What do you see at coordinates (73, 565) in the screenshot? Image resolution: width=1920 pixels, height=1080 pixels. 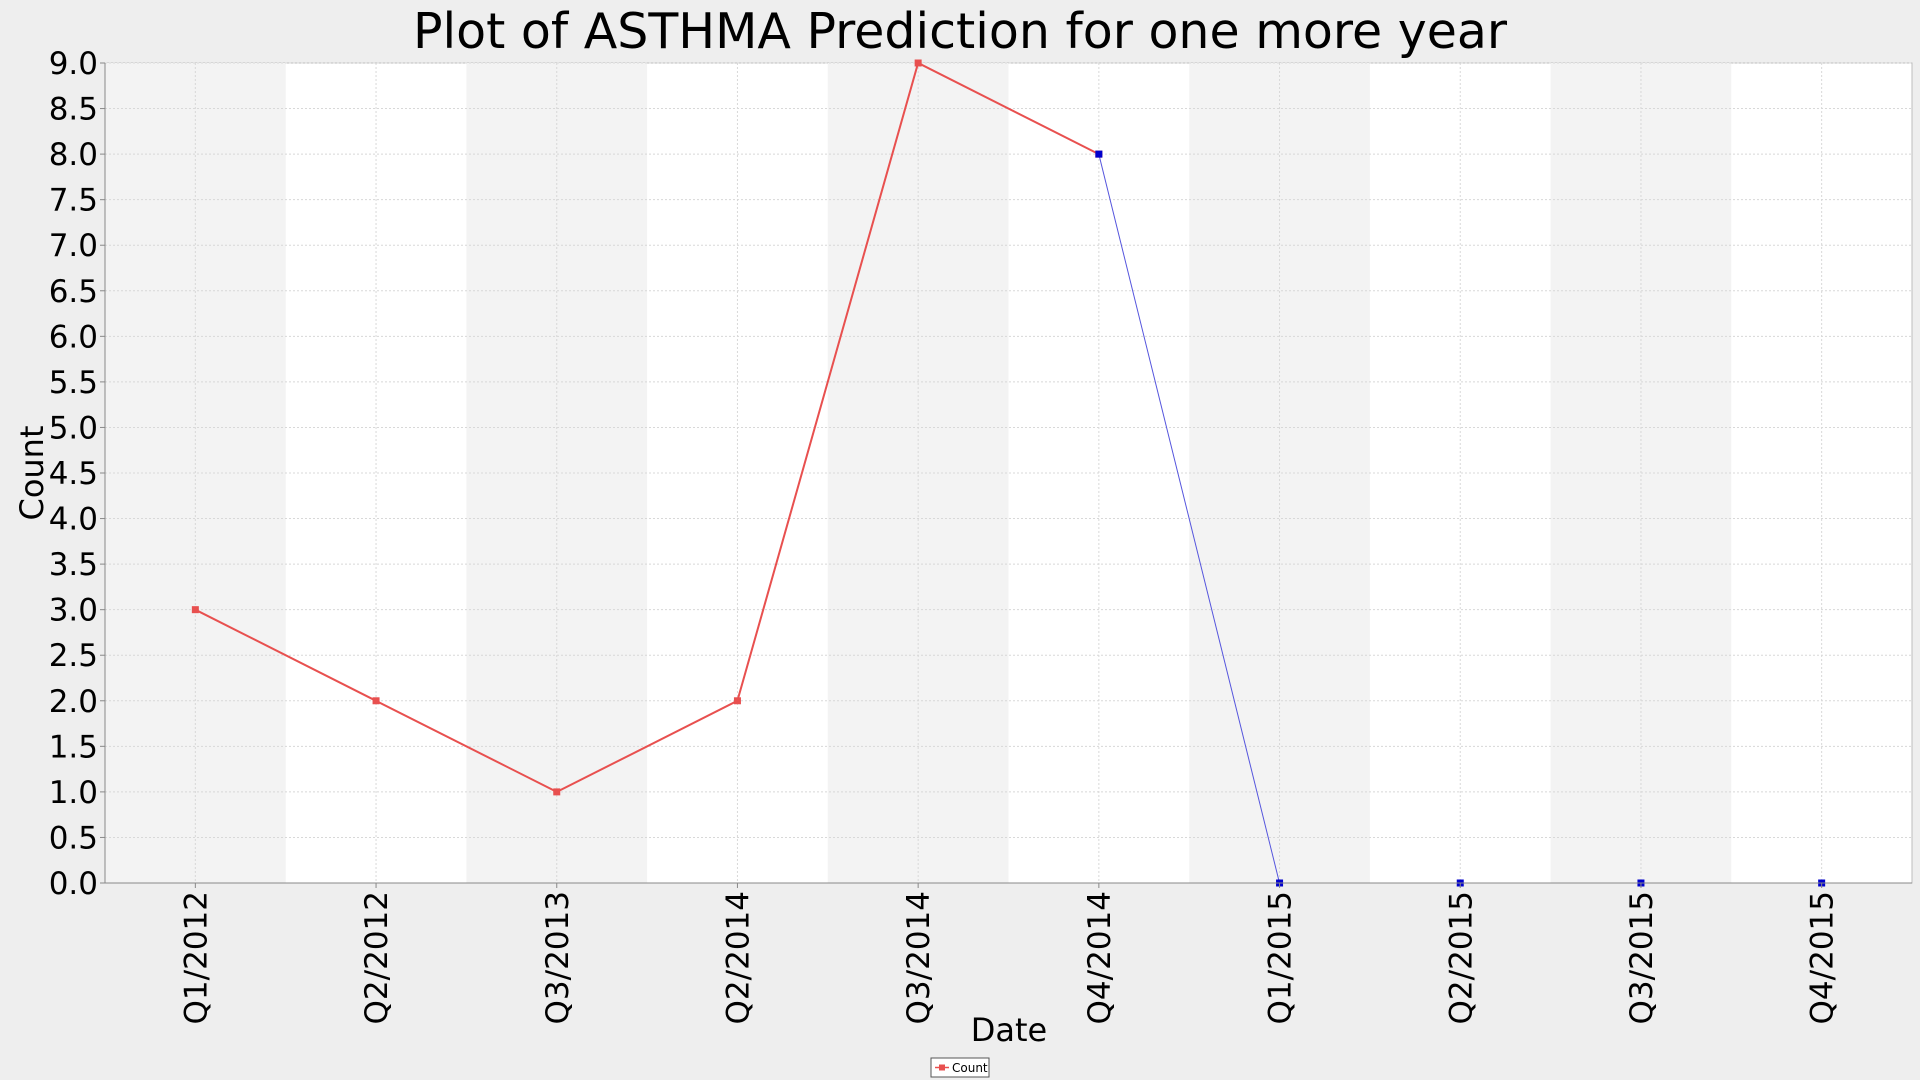 I see `y-tick-label: 3.5` at bounding box center [73, 565].